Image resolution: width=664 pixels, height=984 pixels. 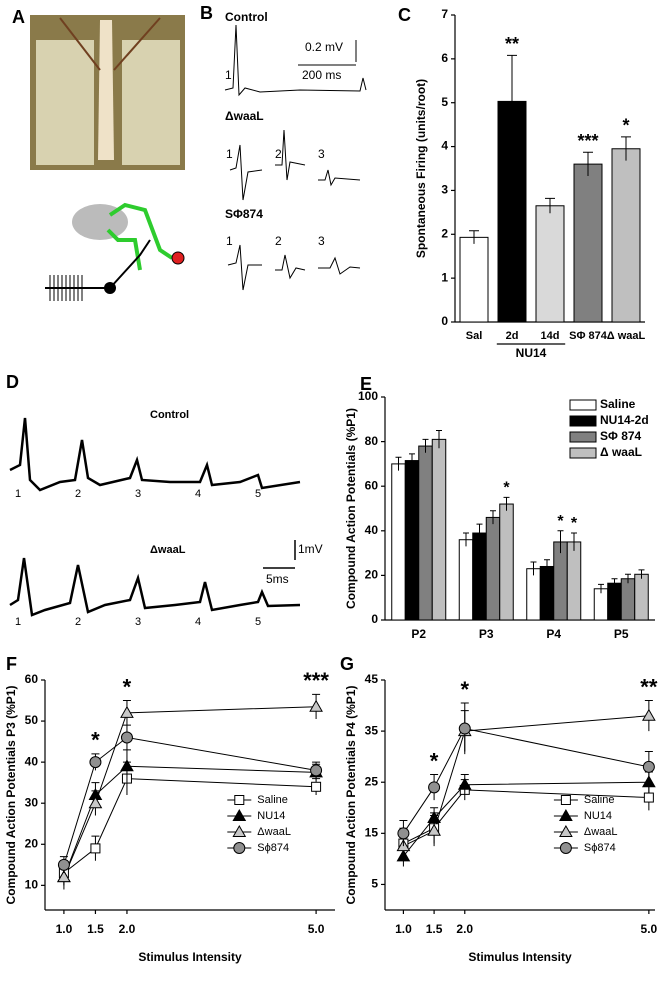 What do you see at coordinates (95, 929) in the screenshot?
I see `x-tick-label: 1.5` at bounding box center [95, 929].